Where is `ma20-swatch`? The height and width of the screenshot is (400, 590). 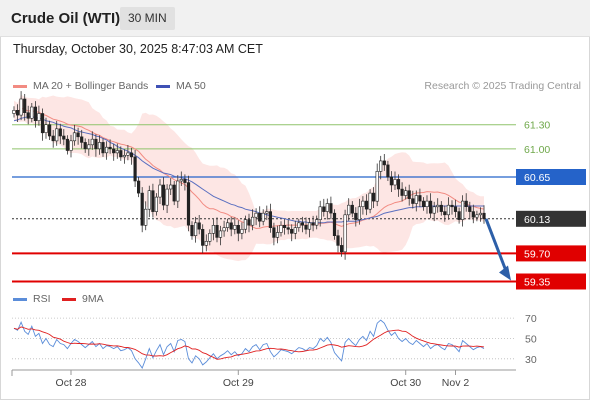 ma20-swatch is located at coordinates (20, 86).